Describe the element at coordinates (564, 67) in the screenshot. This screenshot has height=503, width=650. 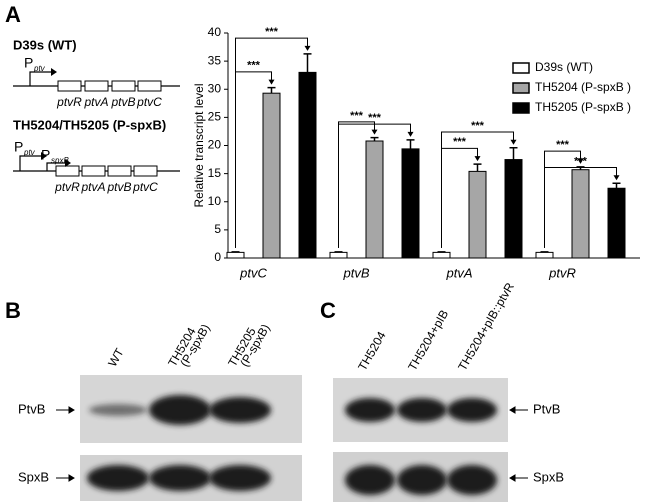
I see `legend-label: D39s (WT)` at that location.